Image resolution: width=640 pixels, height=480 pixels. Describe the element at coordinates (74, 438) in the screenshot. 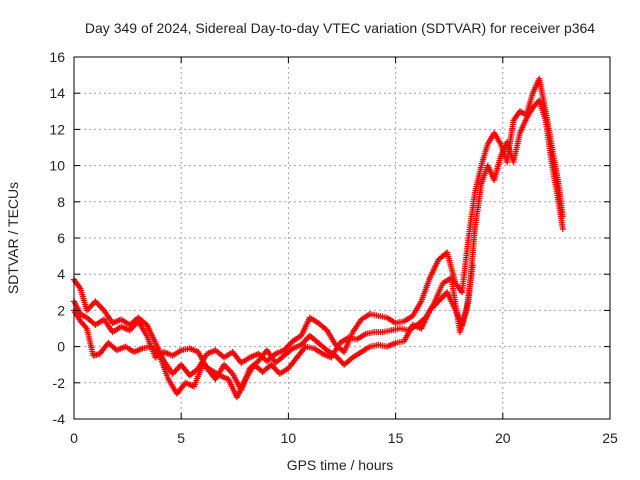

I see `x-tick-label: 0` at that location.